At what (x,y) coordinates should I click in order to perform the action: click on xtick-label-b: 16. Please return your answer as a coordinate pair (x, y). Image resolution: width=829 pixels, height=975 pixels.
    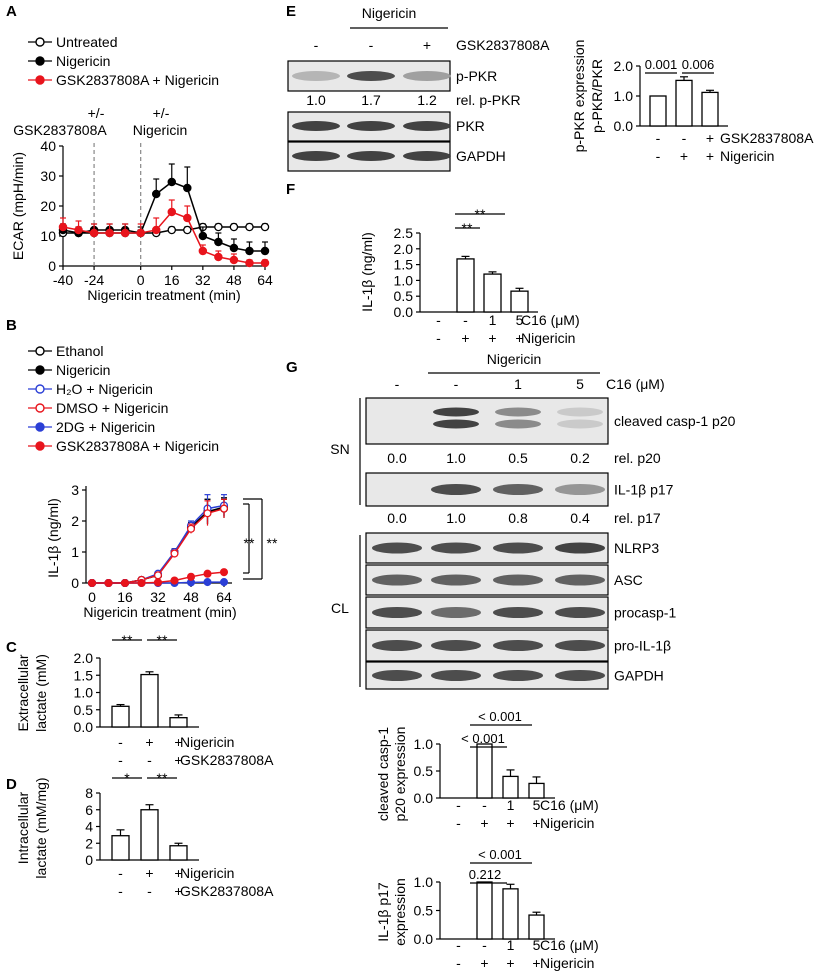
    Looking at the image, I should click on (125, 597).